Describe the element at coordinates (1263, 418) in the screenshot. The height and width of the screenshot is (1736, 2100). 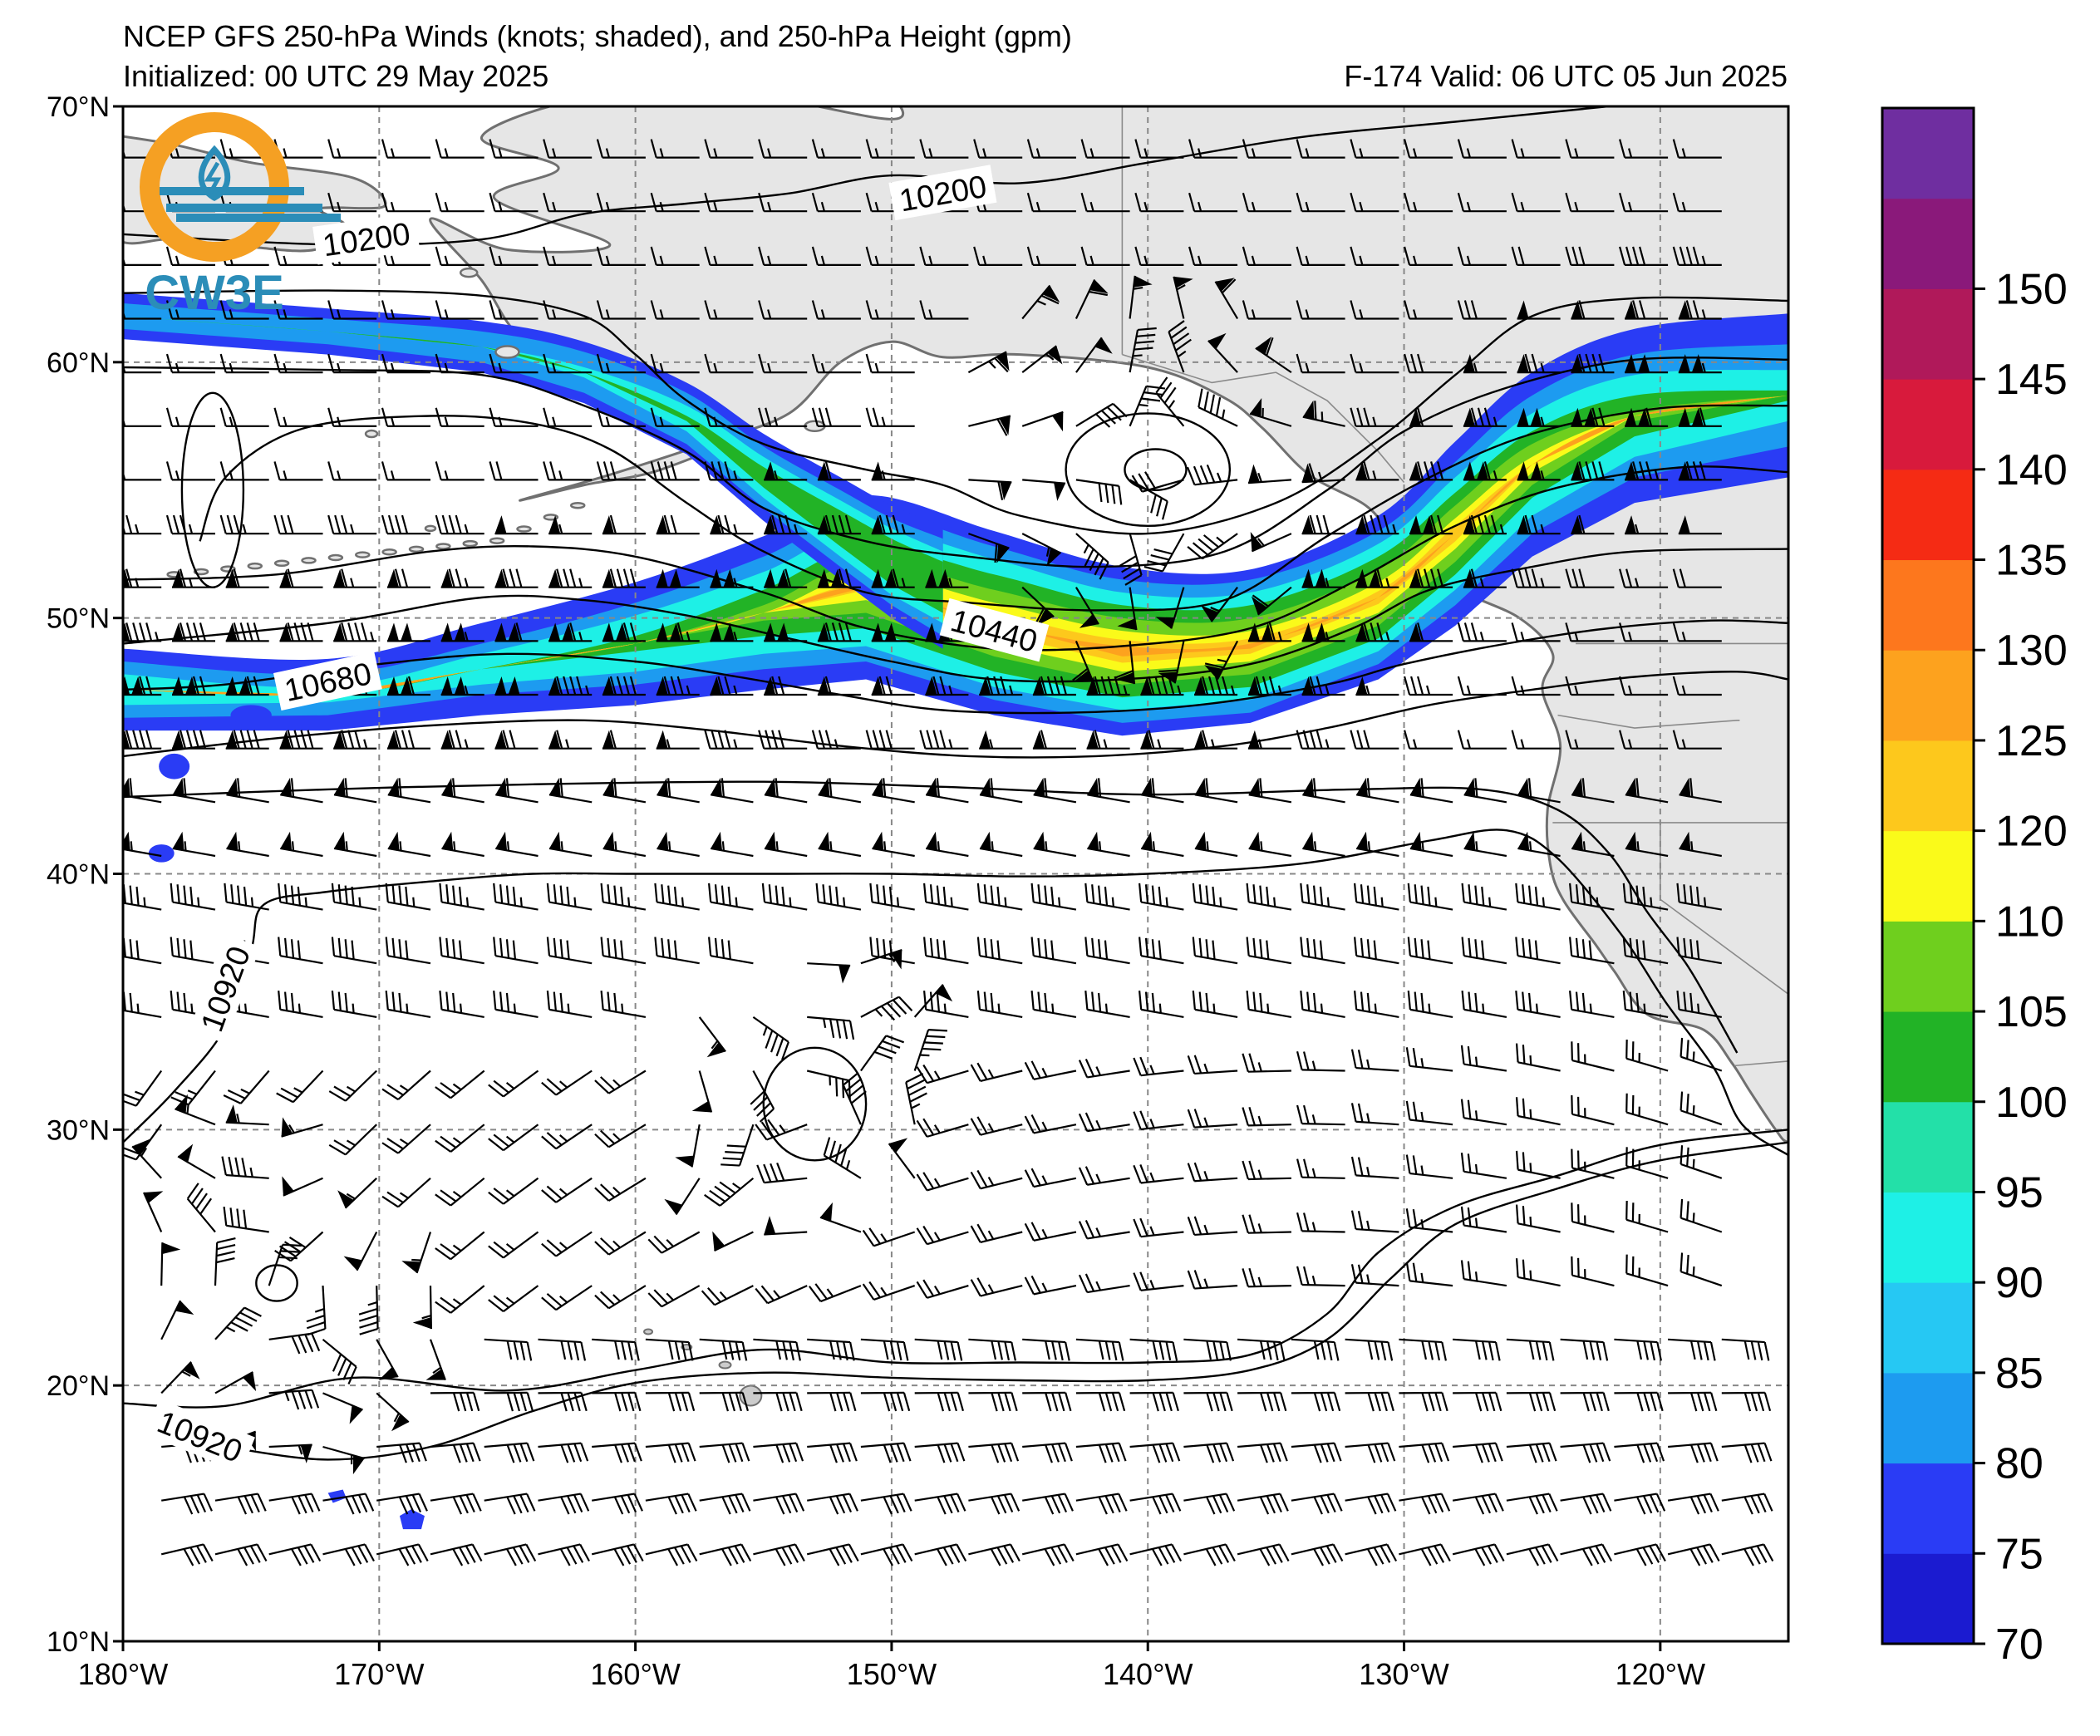
I see `panhandle-border` at that location.